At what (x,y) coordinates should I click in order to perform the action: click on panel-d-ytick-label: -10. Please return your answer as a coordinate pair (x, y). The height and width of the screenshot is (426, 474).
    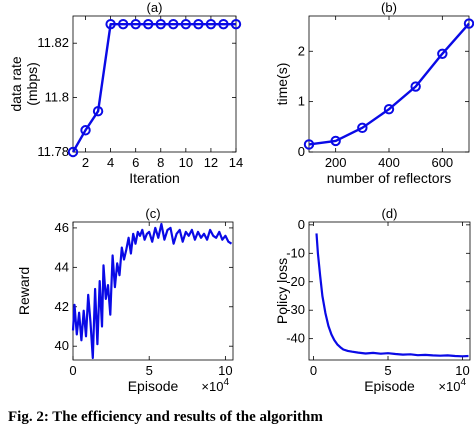
    Looking at the image, I should click on (295, 252).